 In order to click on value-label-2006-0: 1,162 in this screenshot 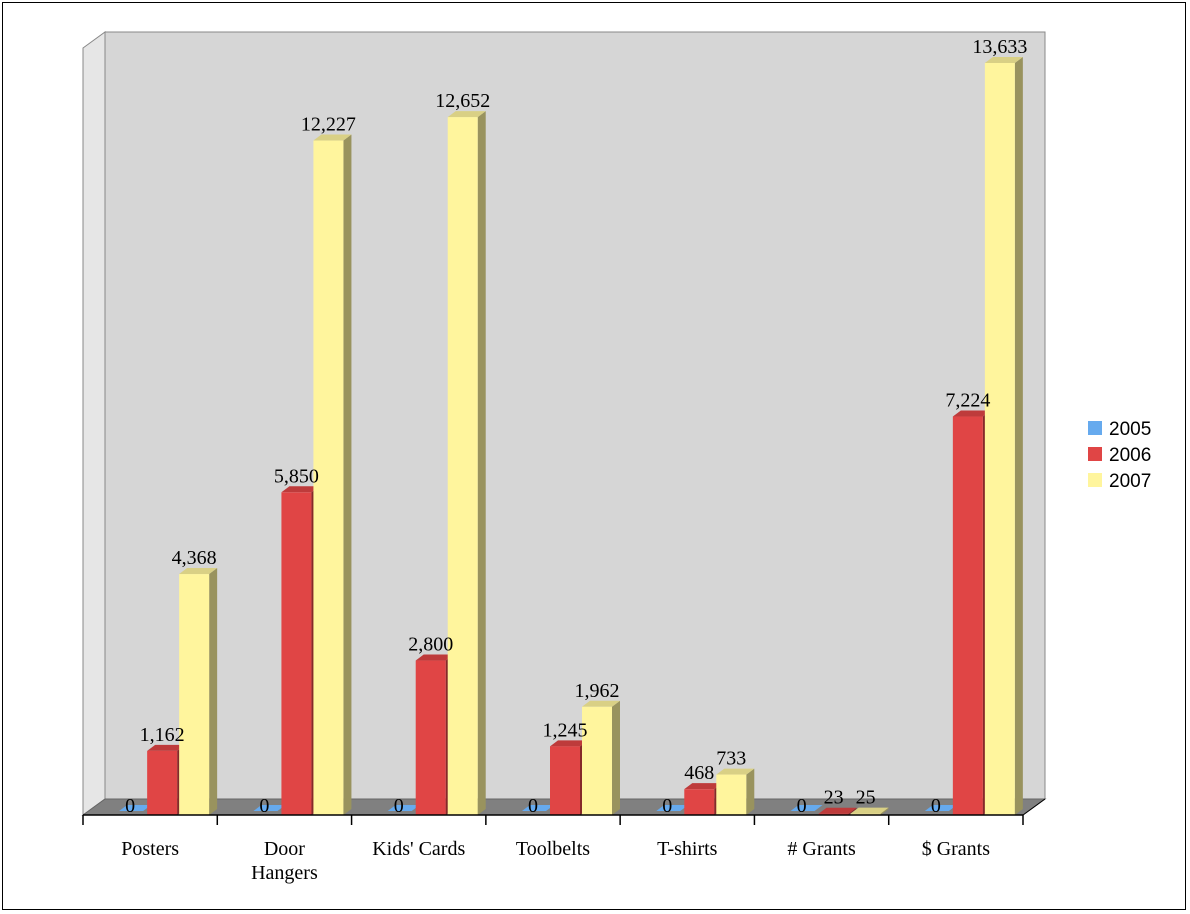, I will do `click(162, 735)`.